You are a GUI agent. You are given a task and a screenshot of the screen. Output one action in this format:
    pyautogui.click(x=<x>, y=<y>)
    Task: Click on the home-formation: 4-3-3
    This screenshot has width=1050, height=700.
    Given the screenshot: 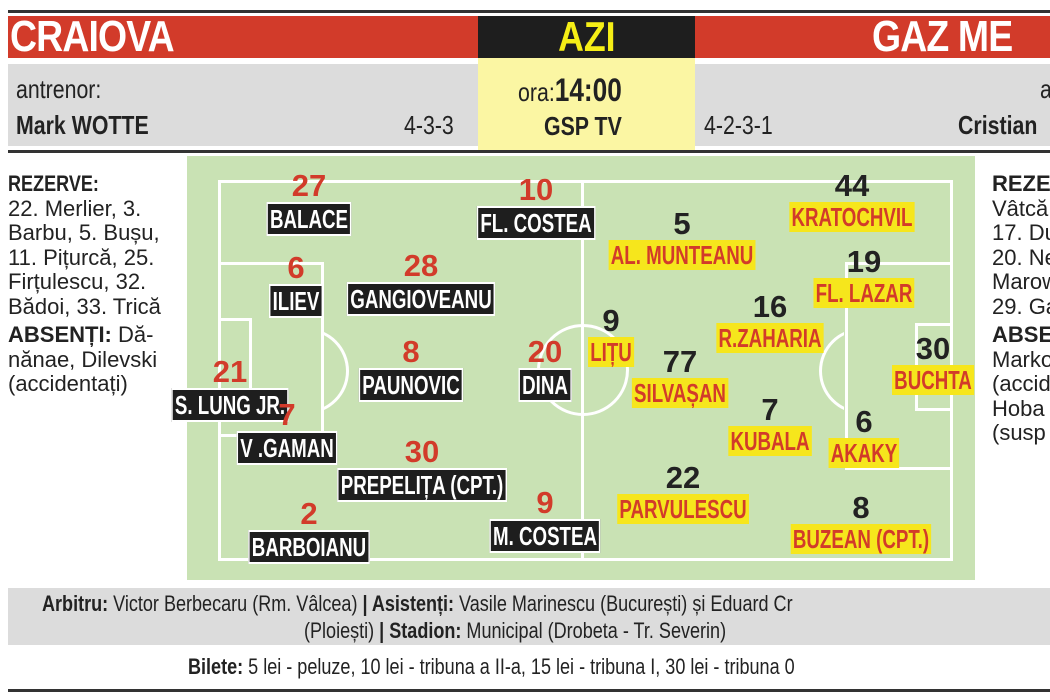 What is the action you would take?
    pyautogui.click(x=429, y=125)
    